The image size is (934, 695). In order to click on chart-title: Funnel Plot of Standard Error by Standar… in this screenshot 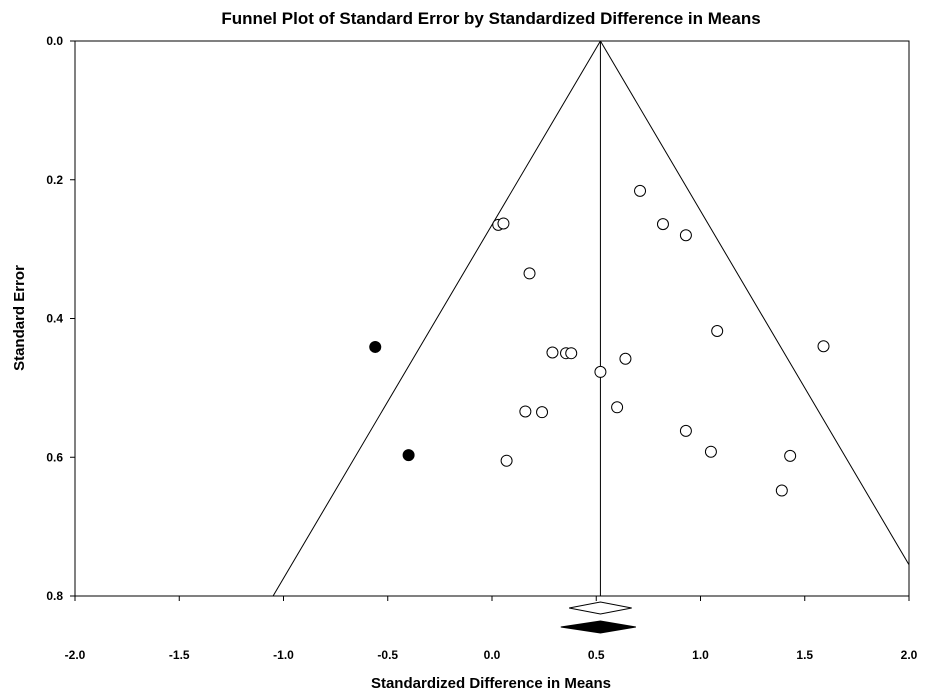, I will do `click(490, 18)`.